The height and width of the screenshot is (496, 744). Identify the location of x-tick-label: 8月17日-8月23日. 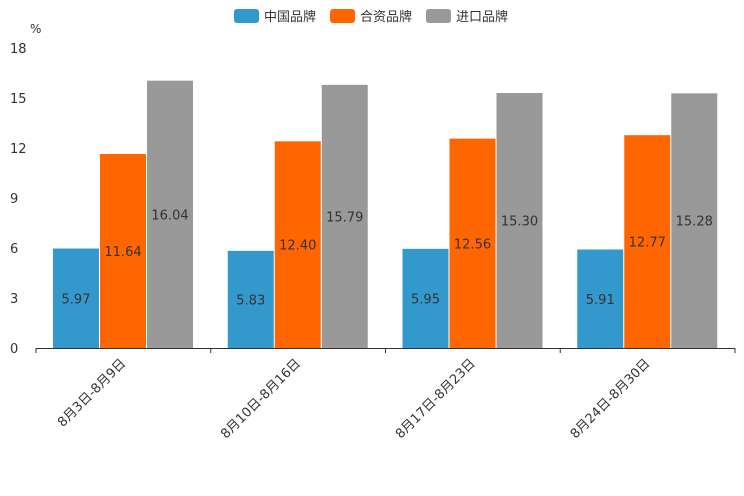
(436, 399).